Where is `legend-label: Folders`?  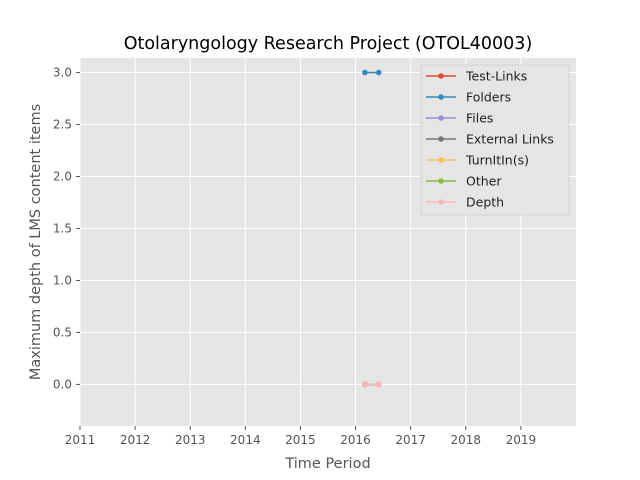
legend-label: Folders is located at coordinates (488, 97).